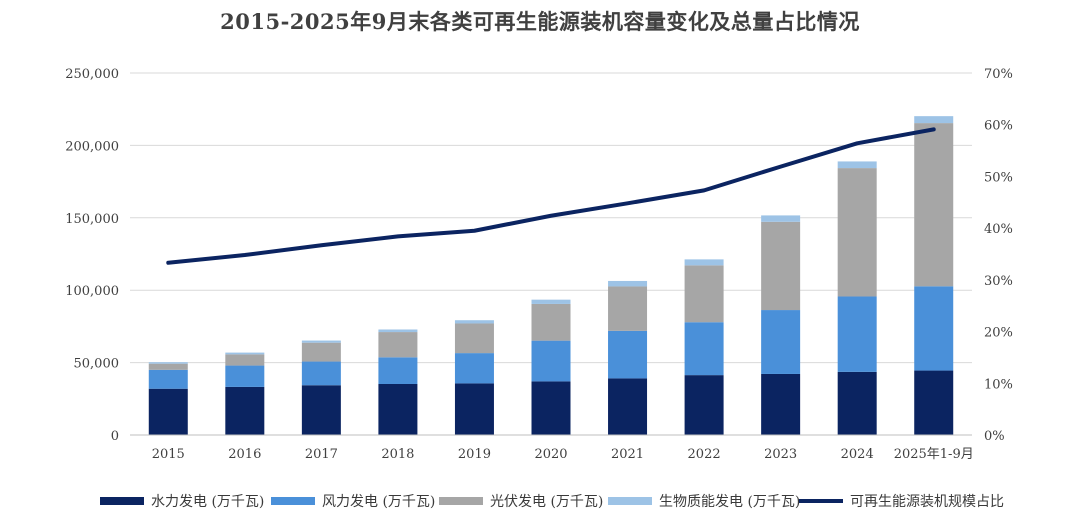  Describe the element at coordinates (208, 502) in the screenshot. I see `legend-label: 水力发电 (万千瓦)` at that location.